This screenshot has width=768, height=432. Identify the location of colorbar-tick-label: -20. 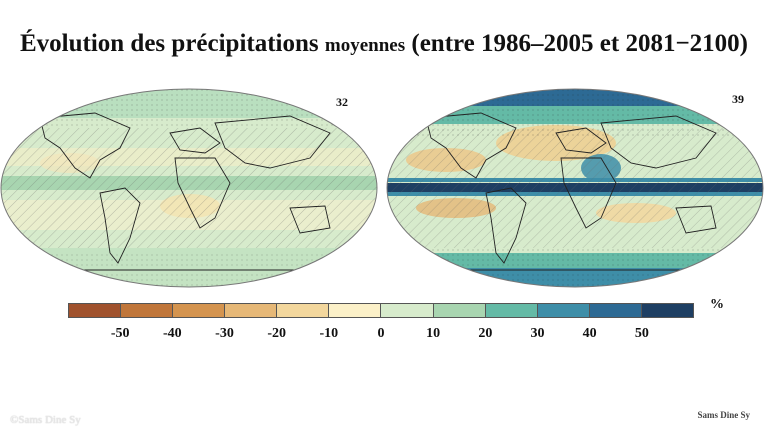
(276, 333).